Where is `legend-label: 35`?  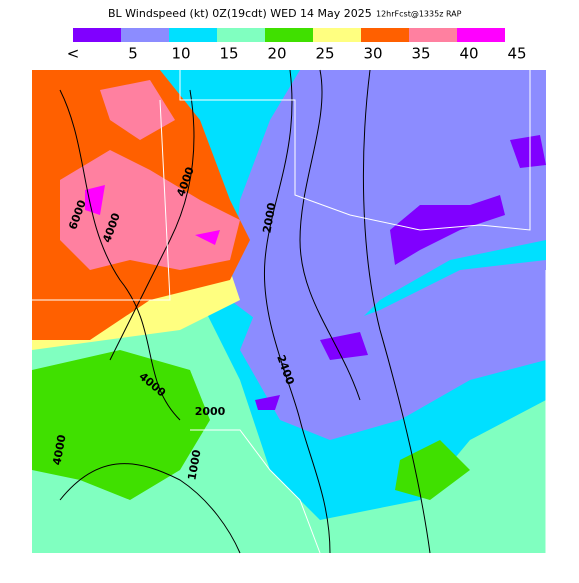
legend-label: 35 is located at coordinates (420, 54).